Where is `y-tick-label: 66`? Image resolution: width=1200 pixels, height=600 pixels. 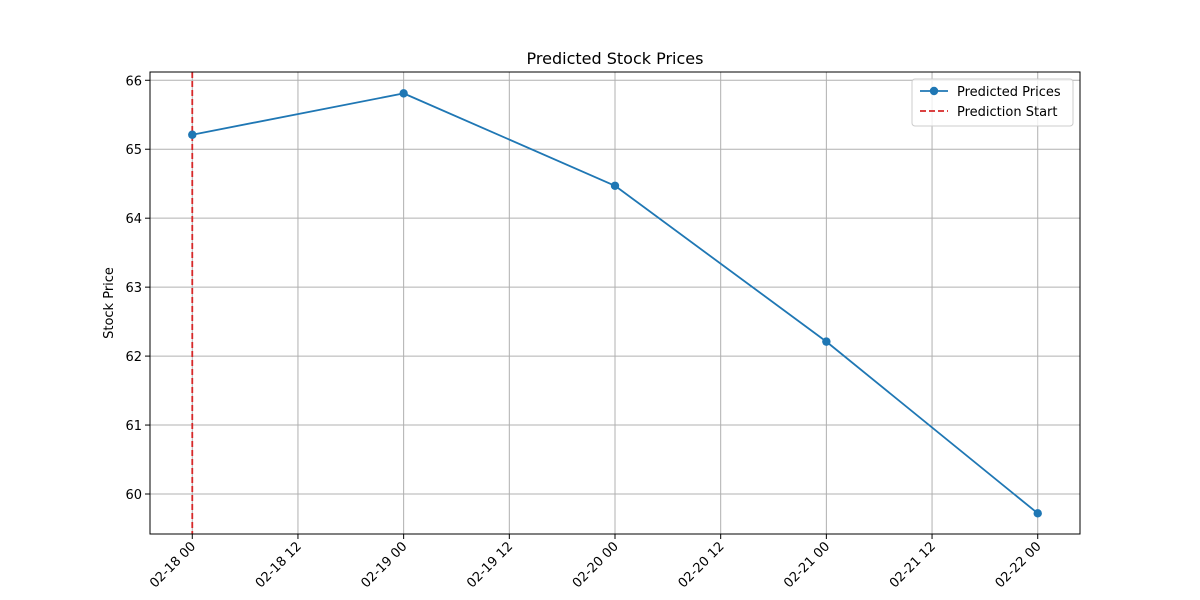
y-tick-label: 66 is located at coordinates (133, 81).